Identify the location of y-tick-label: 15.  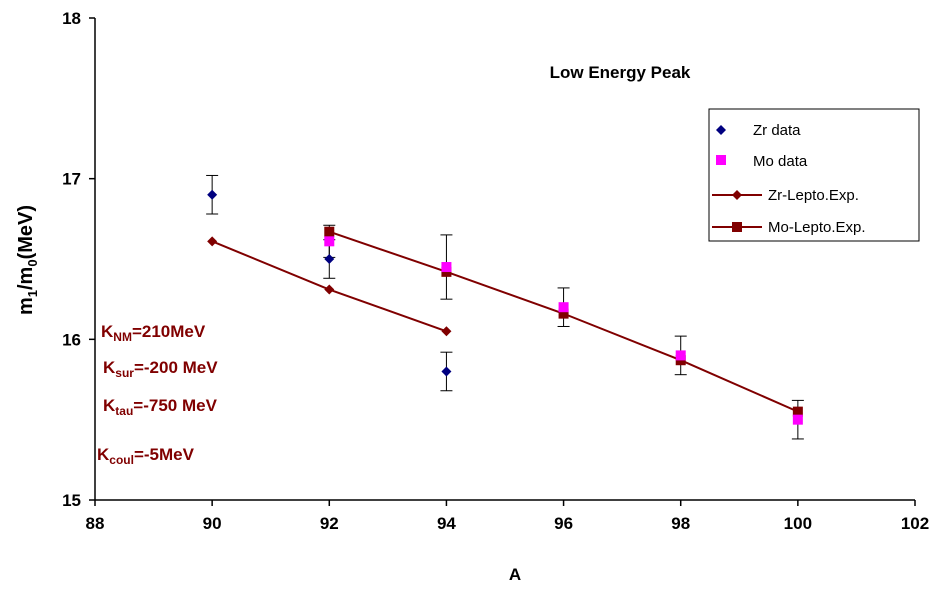
(71, 500).